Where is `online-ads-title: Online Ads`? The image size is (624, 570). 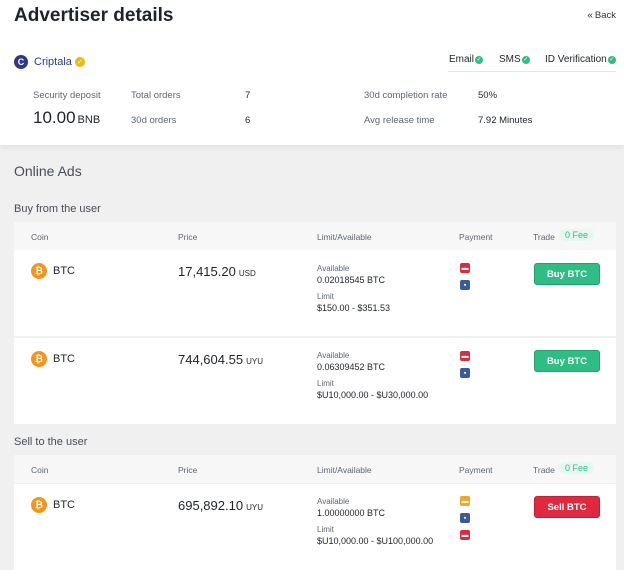
online-ads-title: Online Ads is located at coordinates (48, 171).